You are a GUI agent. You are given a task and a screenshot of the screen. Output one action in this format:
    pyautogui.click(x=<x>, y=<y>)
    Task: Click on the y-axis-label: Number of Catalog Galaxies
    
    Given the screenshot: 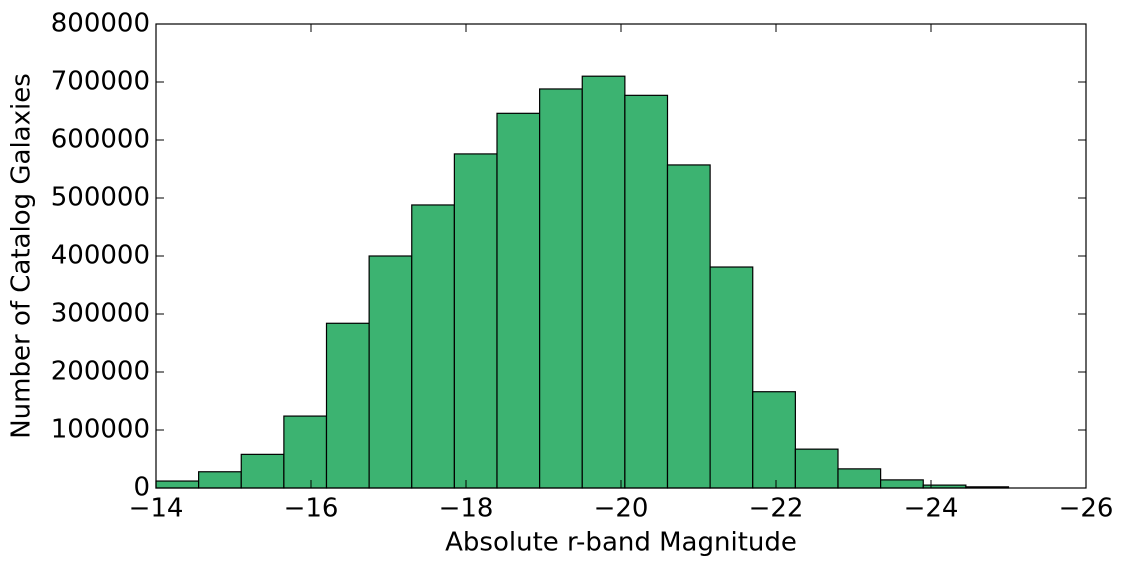 What is the action you would take?
    pyautogui.click(x=22, y=256)
    